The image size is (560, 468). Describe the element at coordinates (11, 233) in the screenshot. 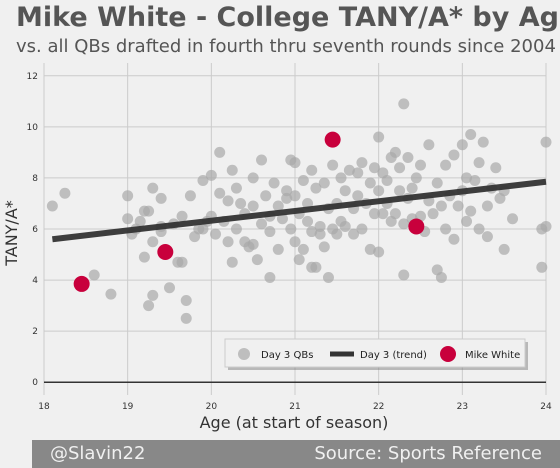

I see `y-axis-label: TANY/A*` at that location.